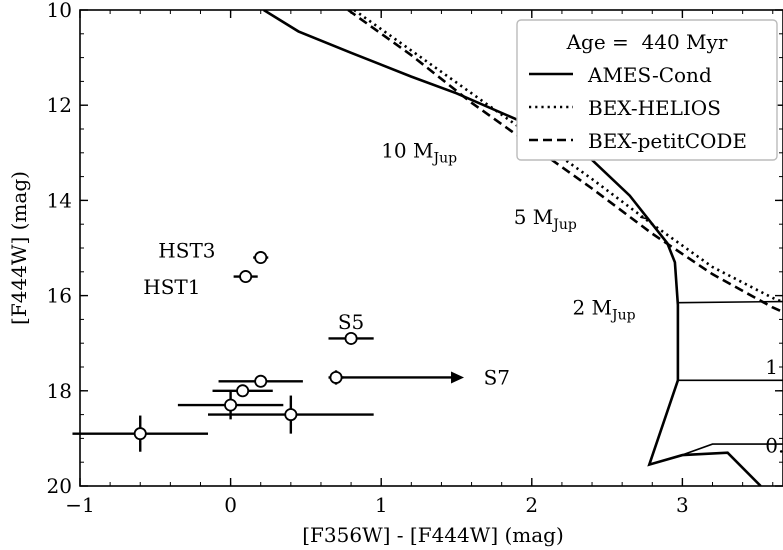 This screenshot has height=550, width=783. What do you see at coordinates (497, 377) in the screenshot?
I see `point-label-s7: S7` at bounding box center [497, 377].